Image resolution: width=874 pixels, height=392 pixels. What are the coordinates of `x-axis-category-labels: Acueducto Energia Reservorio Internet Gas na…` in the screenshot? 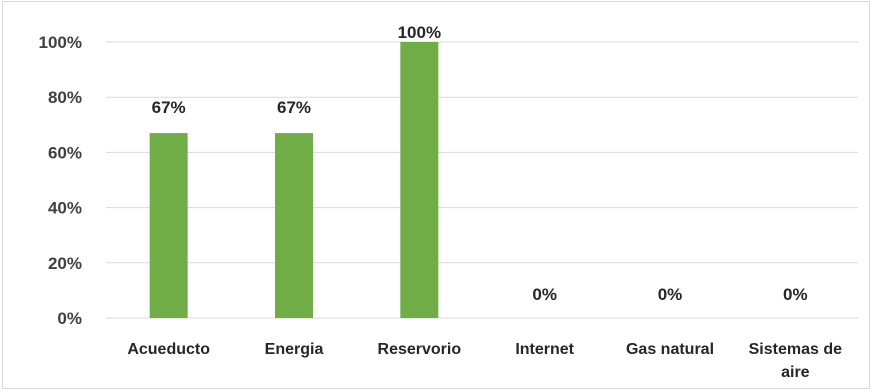 It's located at (484, 361).